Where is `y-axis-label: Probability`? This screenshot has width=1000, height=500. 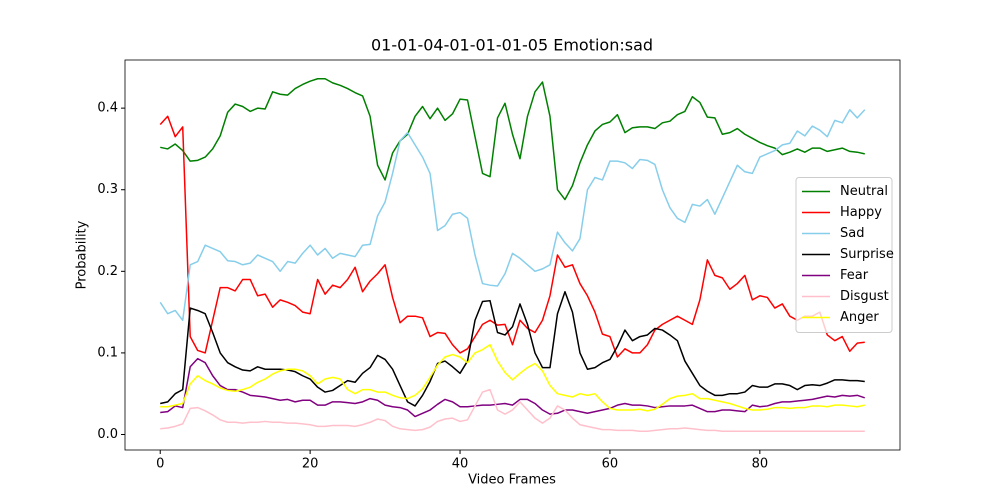
y-axis-label: Probability is located at coordinates (82, 254).